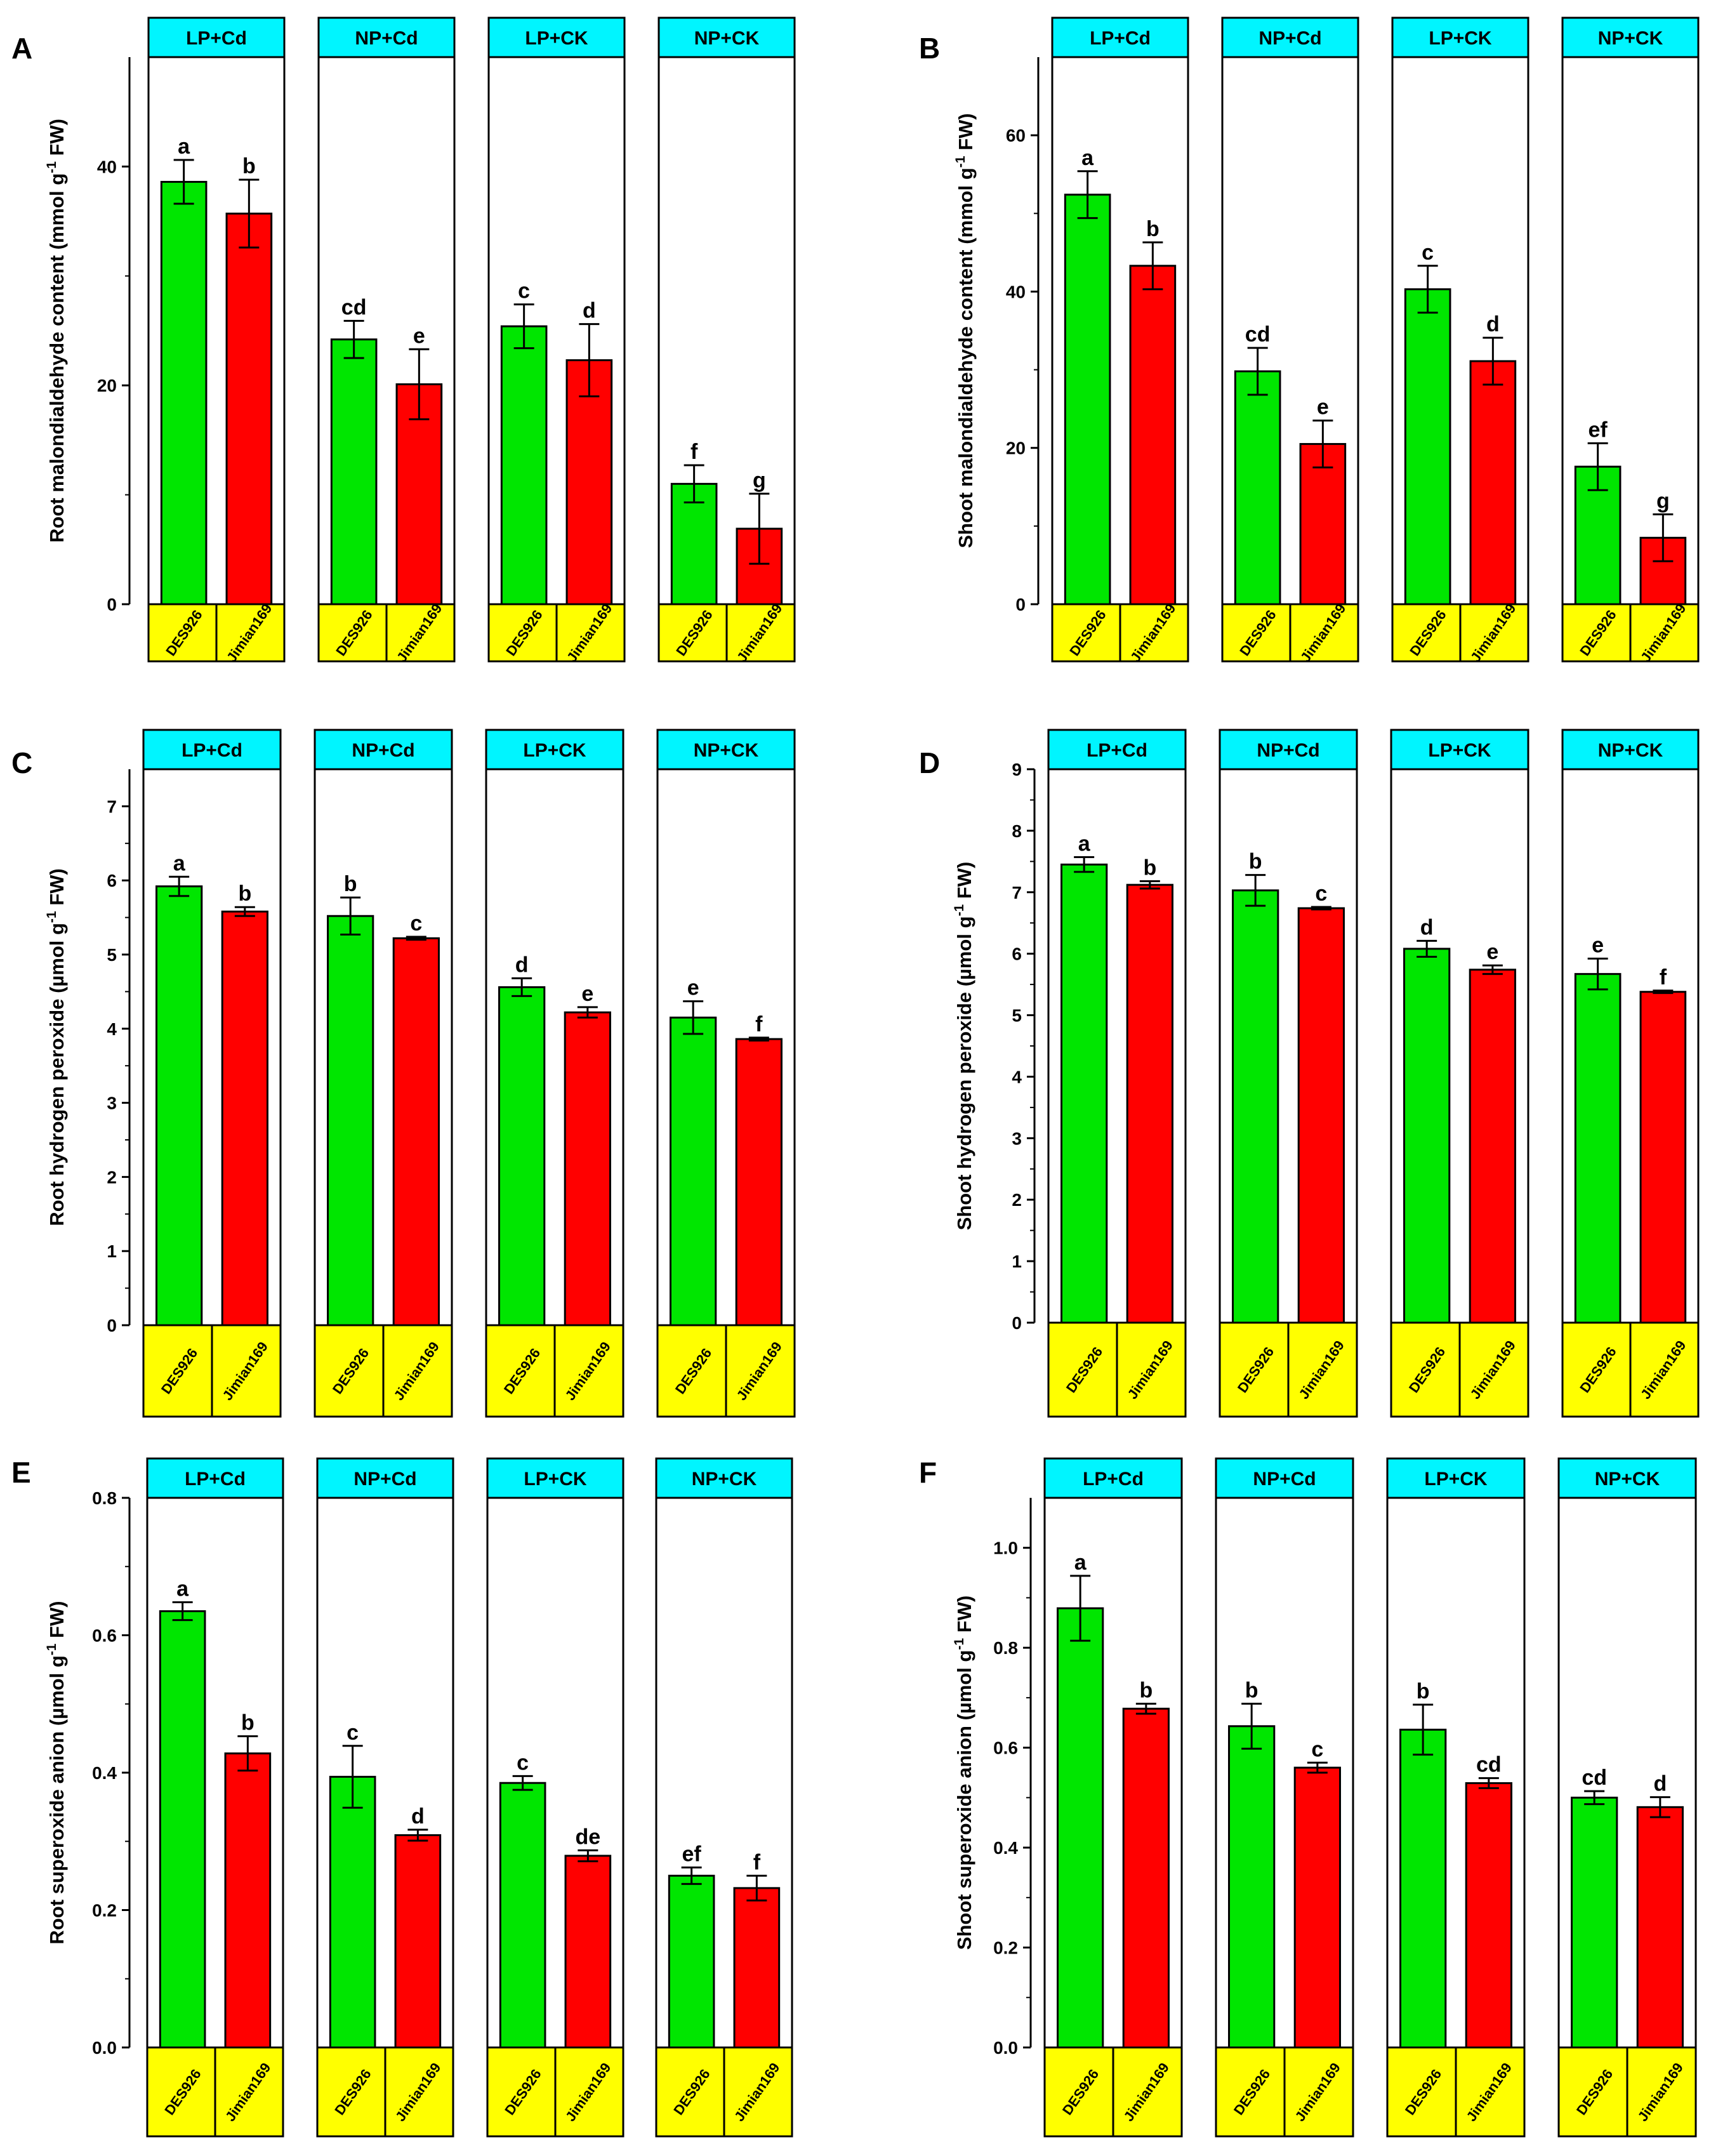 Image resolution: width=1711 pixels, height=2156 pixels. I want to click on y-axis-label-main: Shoot malondialdehyde content (mmol g, so click(966, 358).